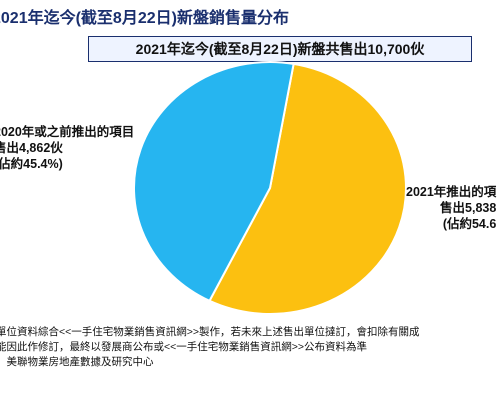  I want to click on slice-label-2021-share: (佔約54.6, so click(469, 224).